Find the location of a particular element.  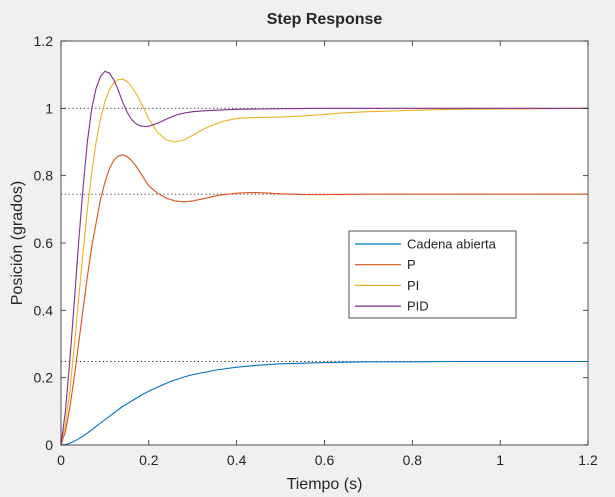

y-axis-label: Posición (grados) is located at coordinates (17, 243).